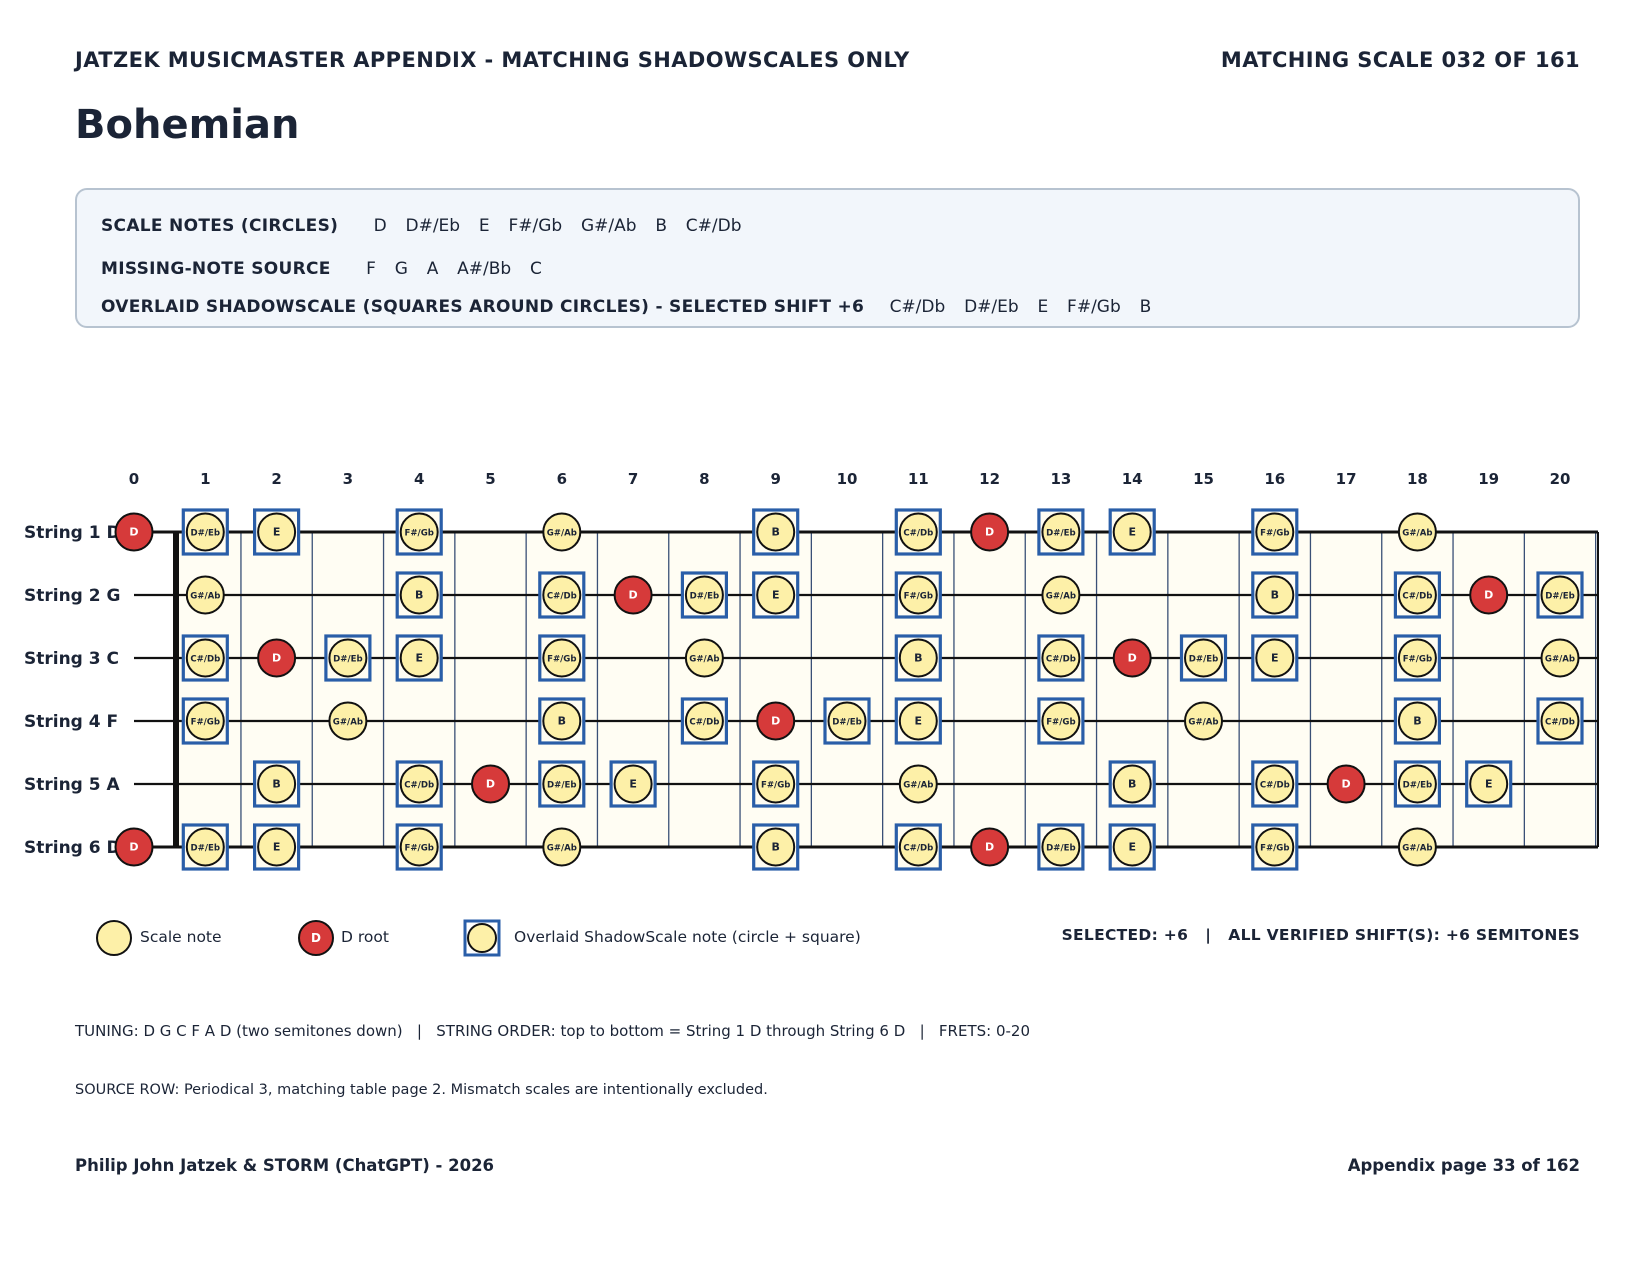  What do you see at coordinates (316, 938) in the screenshot?
I see `legend-root-circle` at bounding box center [316, 938].